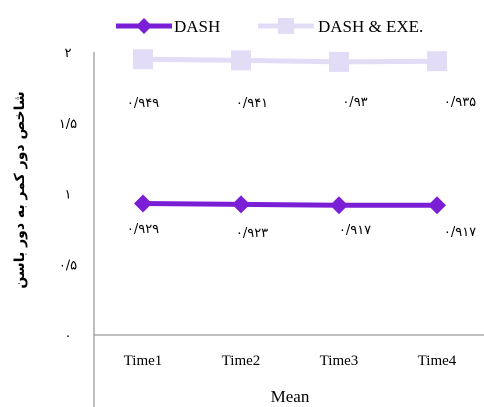 This screenshot has height=407, width=484. Describe the element at coordinates (143, 103) in the screenshot. I see `data-label-dash-exe: ۰/۹۴۹` at that location.